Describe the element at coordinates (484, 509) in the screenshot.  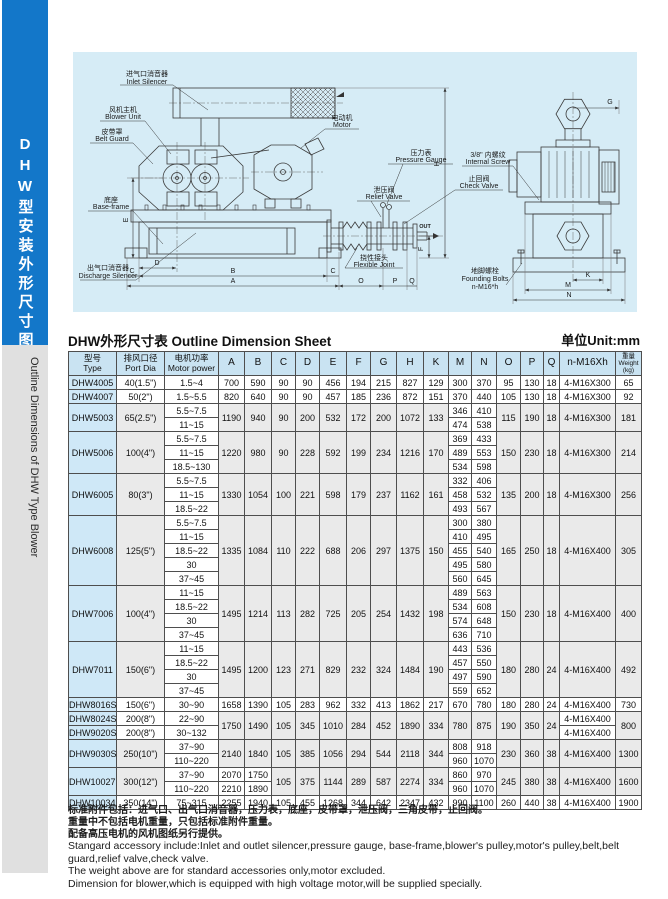
I see `cell-N: 567` at that location.